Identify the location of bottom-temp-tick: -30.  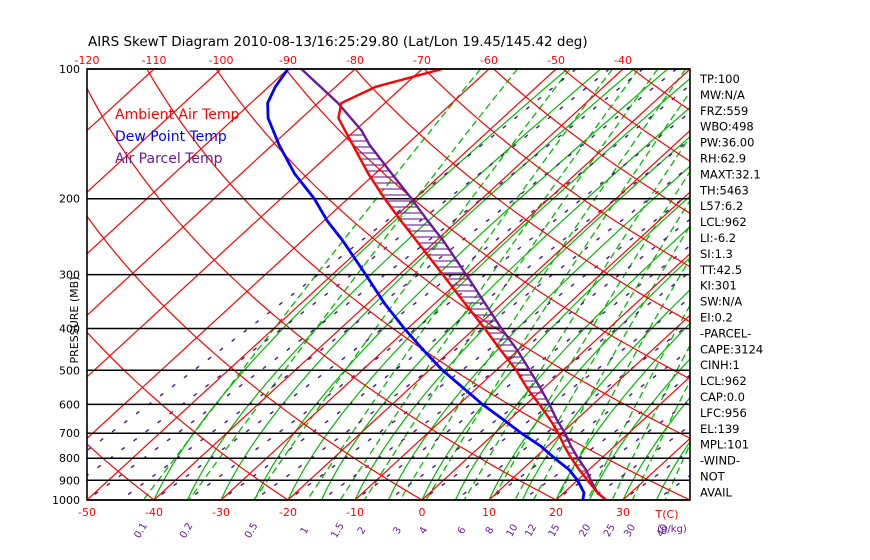
(221, 512).